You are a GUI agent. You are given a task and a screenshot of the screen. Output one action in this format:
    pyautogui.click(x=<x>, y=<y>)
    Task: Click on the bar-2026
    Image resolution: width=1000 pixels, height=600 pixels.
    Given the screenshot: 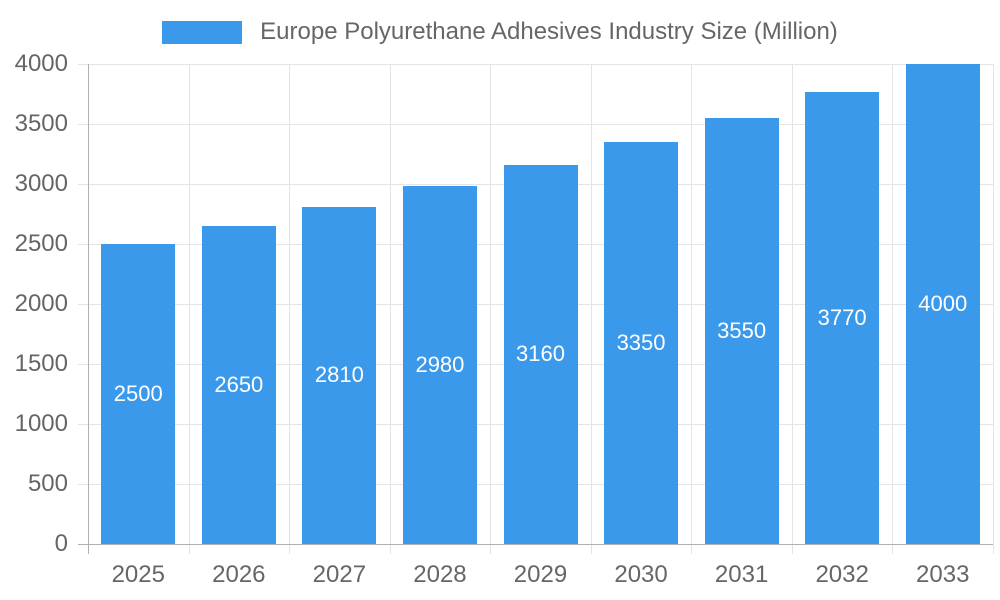 What is the action you would take?
    pyautogui.click(x=238, y=385)
    